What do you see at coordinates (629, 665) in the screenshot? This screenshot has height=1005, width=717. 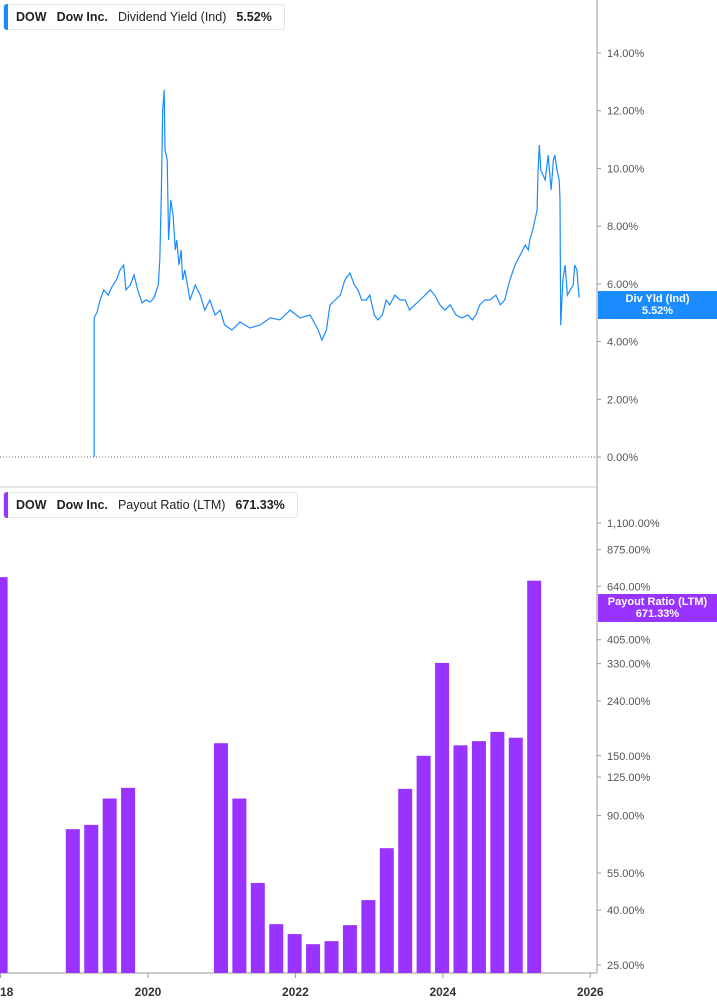 I see `y-tick-label: 330.00%` at bounding box center [629, 665].